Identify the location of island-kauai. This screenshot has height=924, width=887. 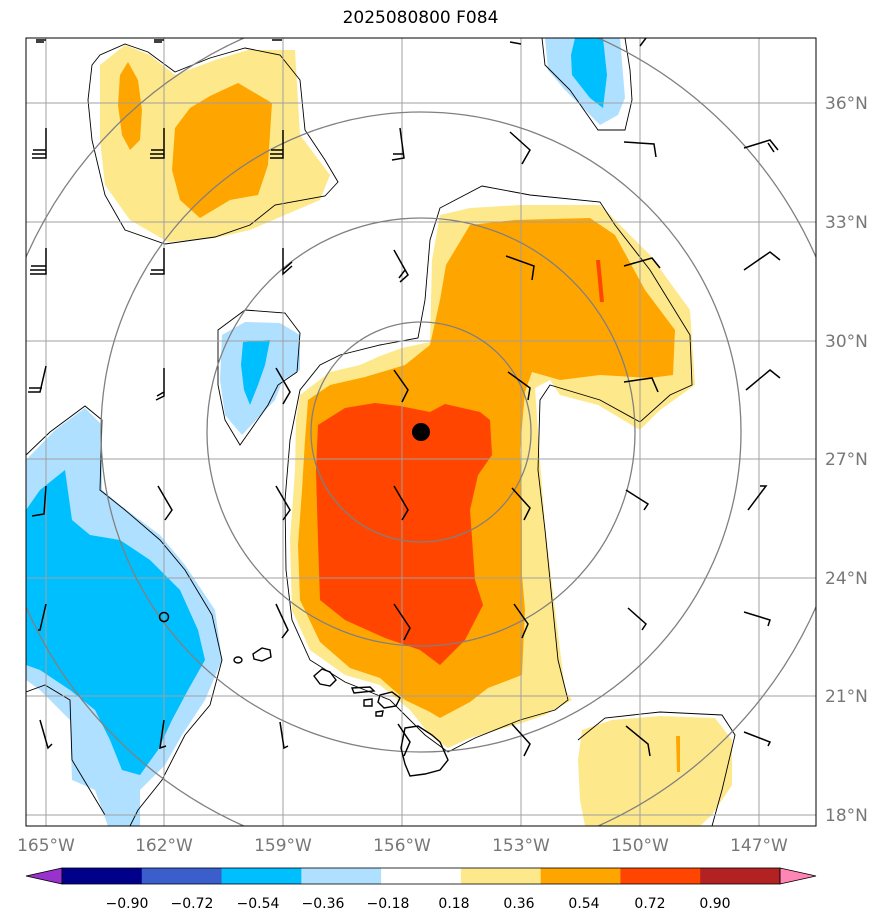
(262, 654).